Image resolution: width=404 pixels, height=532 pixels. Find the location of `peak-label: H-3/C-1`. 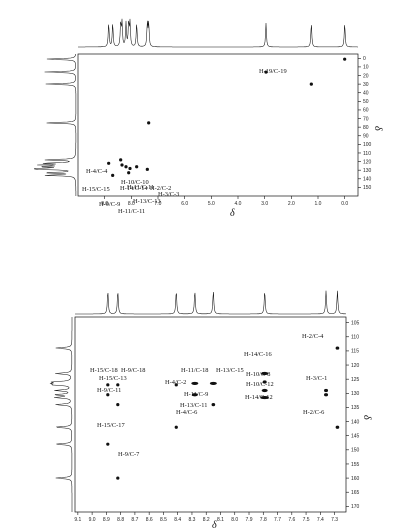

peak-label: H-3/C-1 is located at coordinates (316, 378).